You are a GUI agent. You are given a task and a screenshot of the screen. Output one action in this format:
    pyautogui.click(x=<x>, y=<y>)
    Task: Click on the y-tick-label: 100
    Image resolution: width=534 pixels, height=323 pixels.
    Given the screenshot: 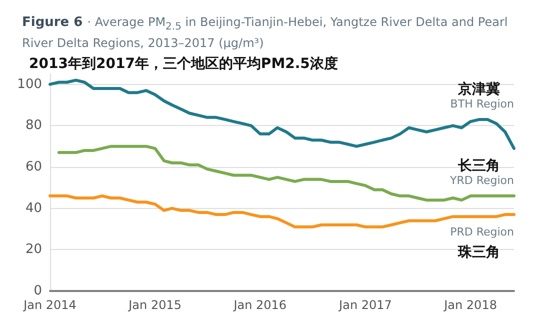 What is the action you would take?
    pyautogui.click(x=29, y=84)
    